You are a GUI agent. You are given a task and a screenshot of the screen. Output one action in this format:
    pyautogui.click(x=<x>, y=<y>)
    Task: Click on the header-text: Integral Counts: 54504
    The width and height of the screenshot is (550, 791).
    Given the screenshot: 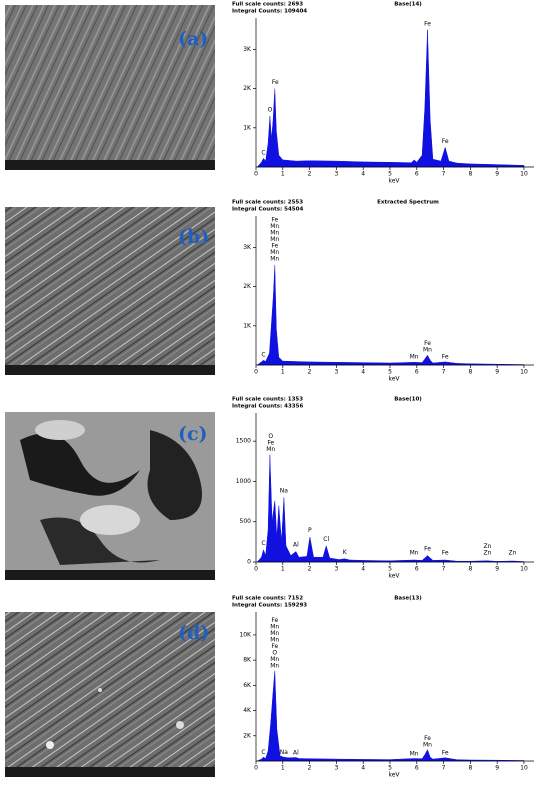 What is the action you would take?
    pyautogui.click(x=267, y=210)
    